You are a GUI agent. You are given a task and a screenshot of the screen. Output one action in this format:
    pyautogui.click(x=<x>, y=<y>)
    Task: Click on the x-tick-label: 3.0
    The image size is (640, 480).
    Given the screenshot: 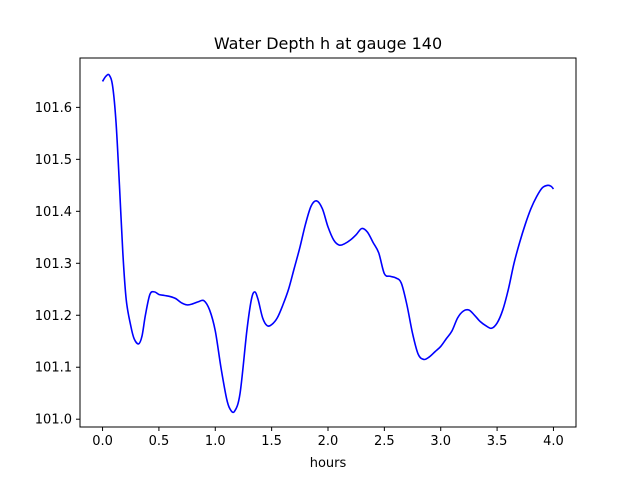 What is the action you would take?
    pyautogui.click(x=440, y=441)
    